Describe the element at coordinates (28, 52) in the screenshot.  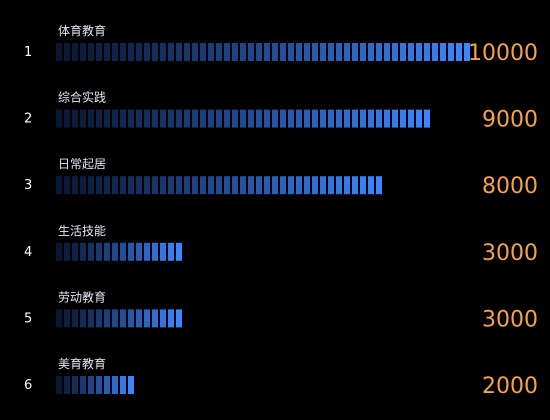
I see `rank-label: 1` at that location.